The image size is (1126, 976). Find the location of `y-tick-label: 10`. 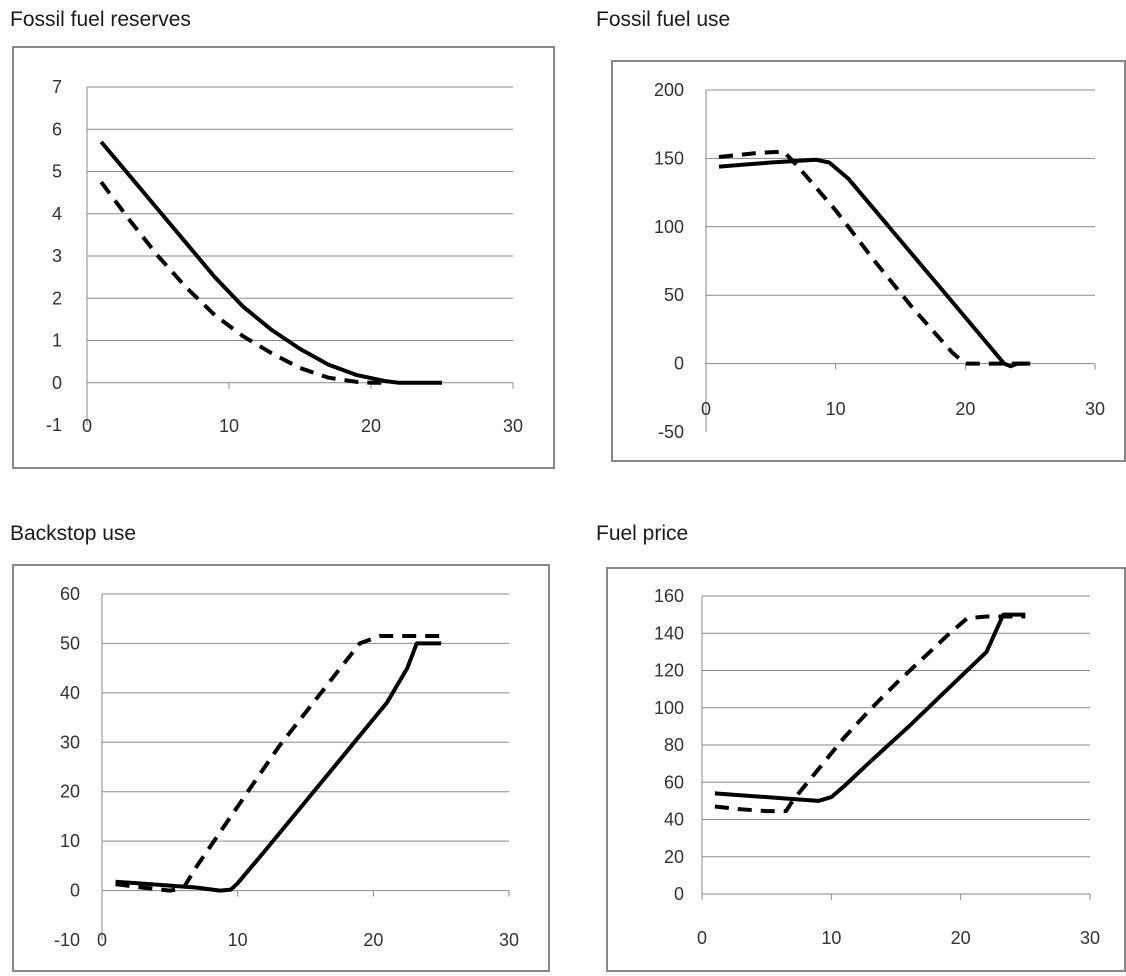

y-tick-label: 10 is located at coordinates (70, 841).